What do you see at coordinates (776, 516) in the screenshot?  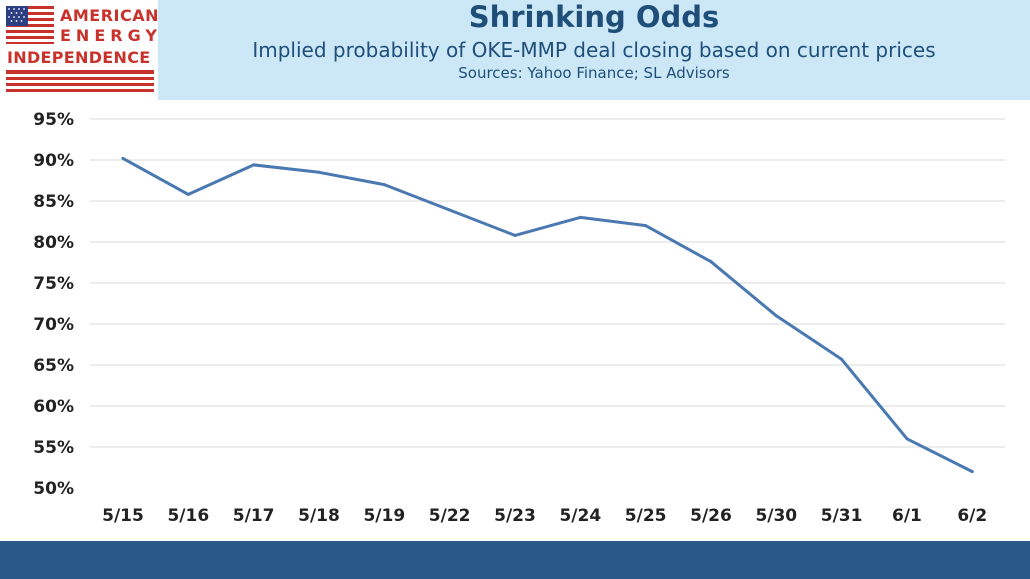 I see `x-tick-label: 5/30` at bounding box center [776, 516].